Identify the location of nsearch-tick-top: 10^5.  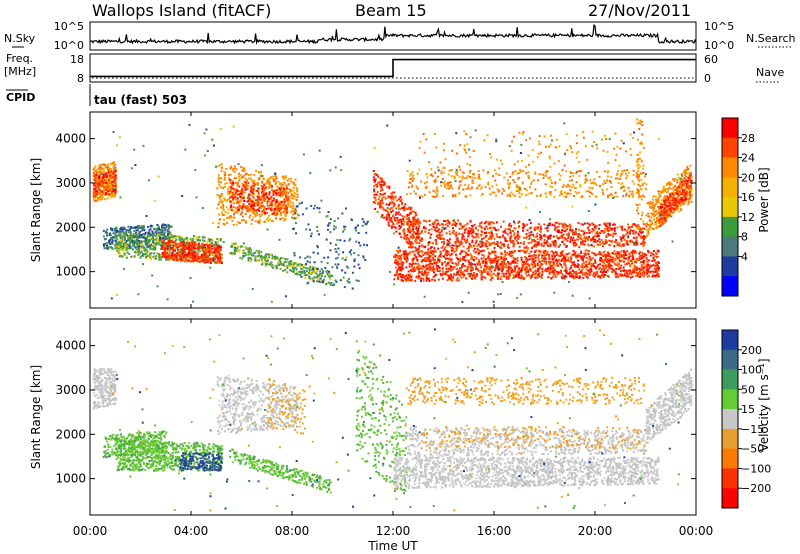
(719, 26).